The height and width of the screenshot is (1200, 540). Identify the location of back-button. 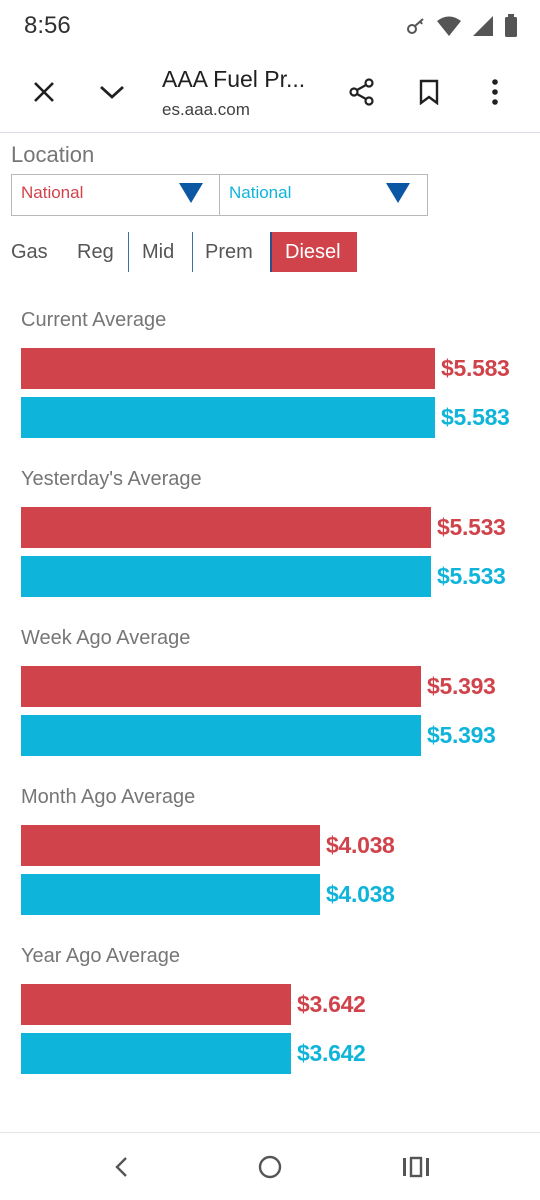
(122, 1167).